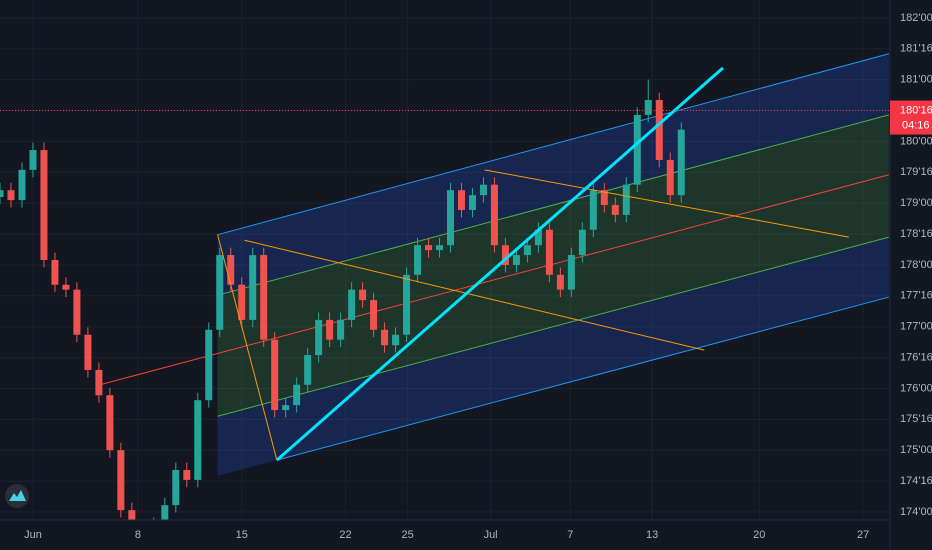  I want to click on logo, so click(17, 496).